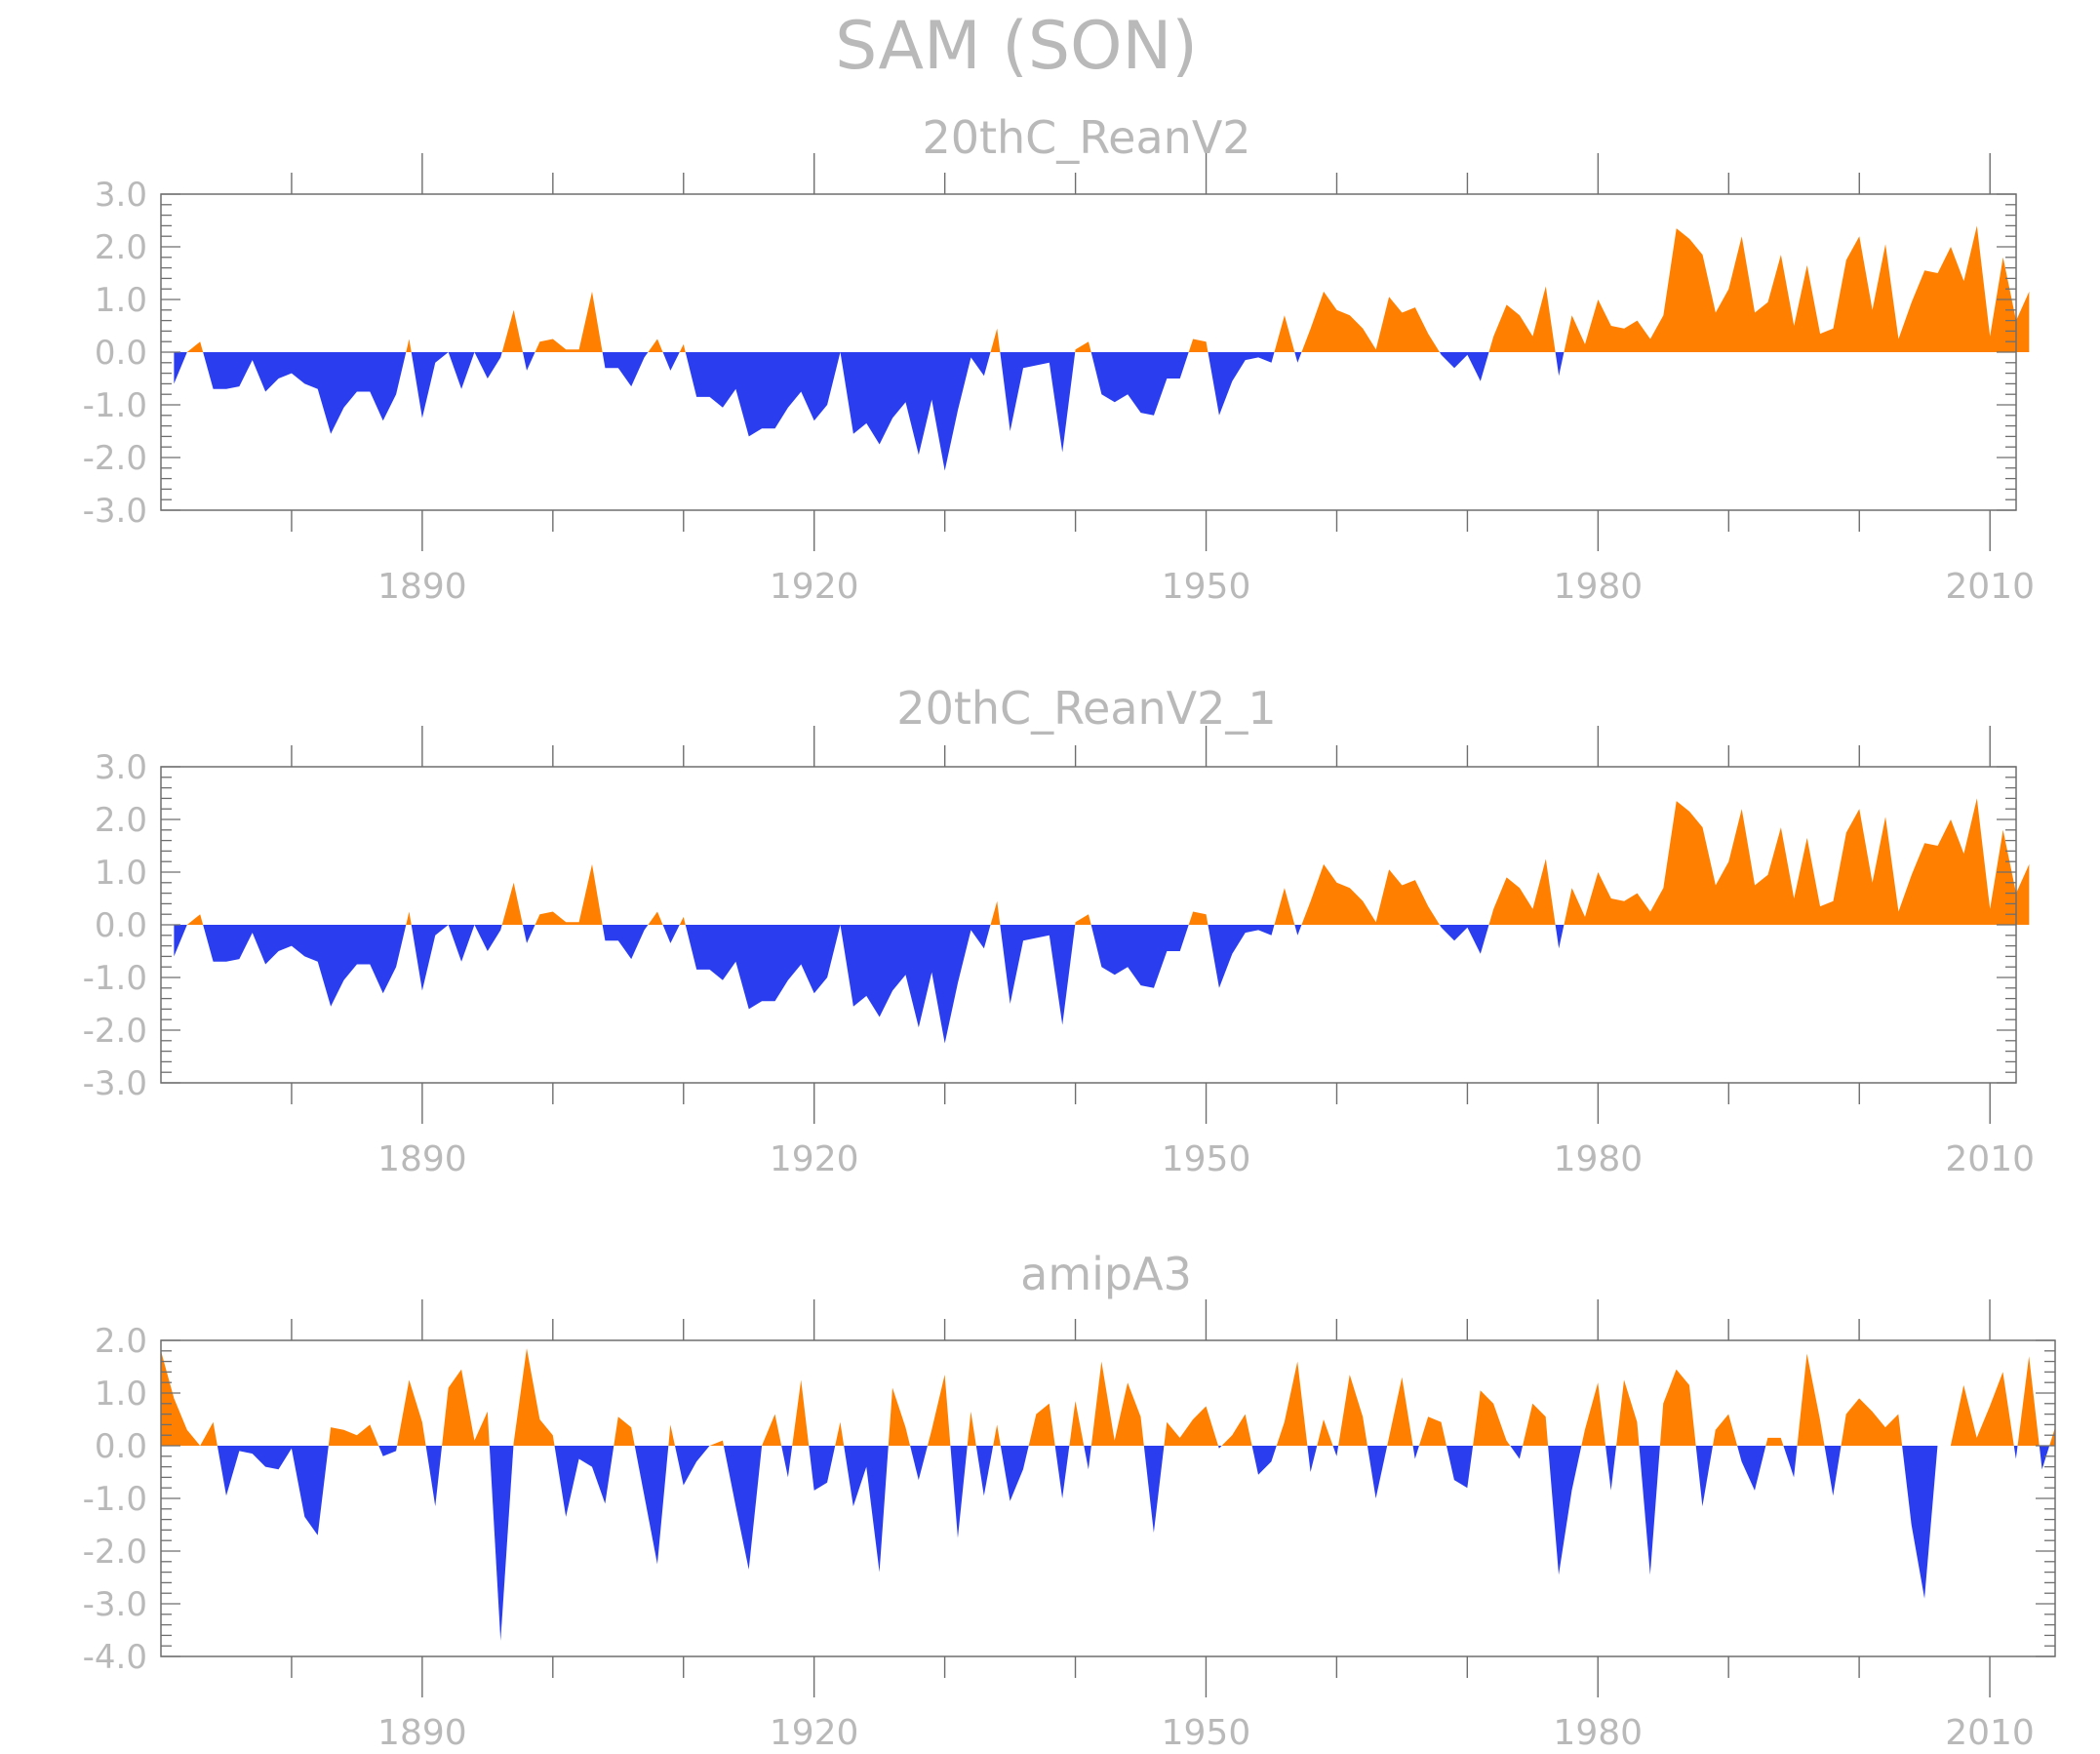 The image size is (2100, 1754). What do you see at coordinates (422, 1733) in the screenshot?
I see `x-tick-label: 1890` at bounding box center [422, 1733].